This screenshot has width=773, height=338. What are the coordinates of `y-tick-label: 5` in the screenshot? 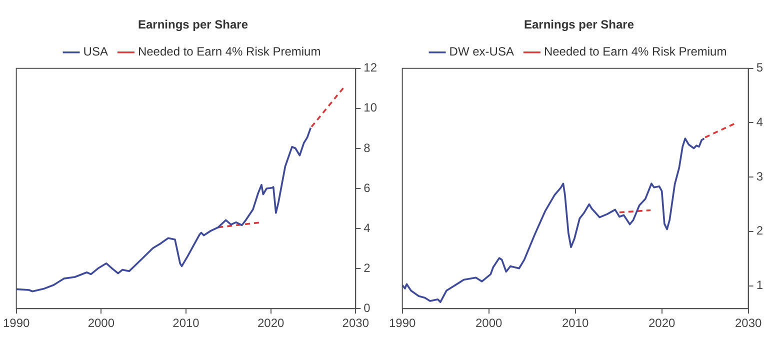 It's located at (760, 67).